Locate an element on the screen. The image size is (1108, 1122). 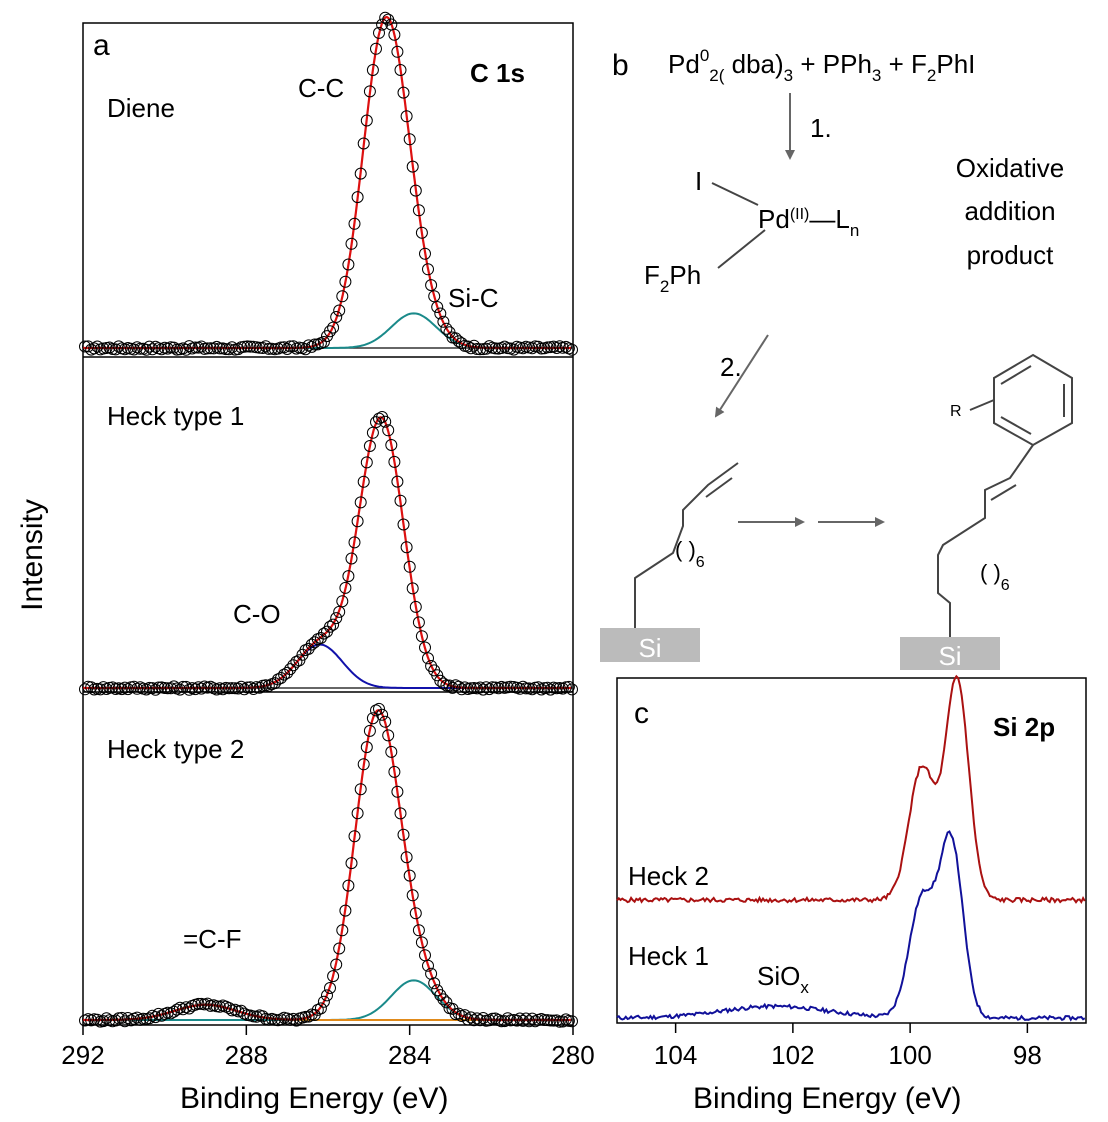
heck1-co-label: C-O is located at coordinates (257, 614).